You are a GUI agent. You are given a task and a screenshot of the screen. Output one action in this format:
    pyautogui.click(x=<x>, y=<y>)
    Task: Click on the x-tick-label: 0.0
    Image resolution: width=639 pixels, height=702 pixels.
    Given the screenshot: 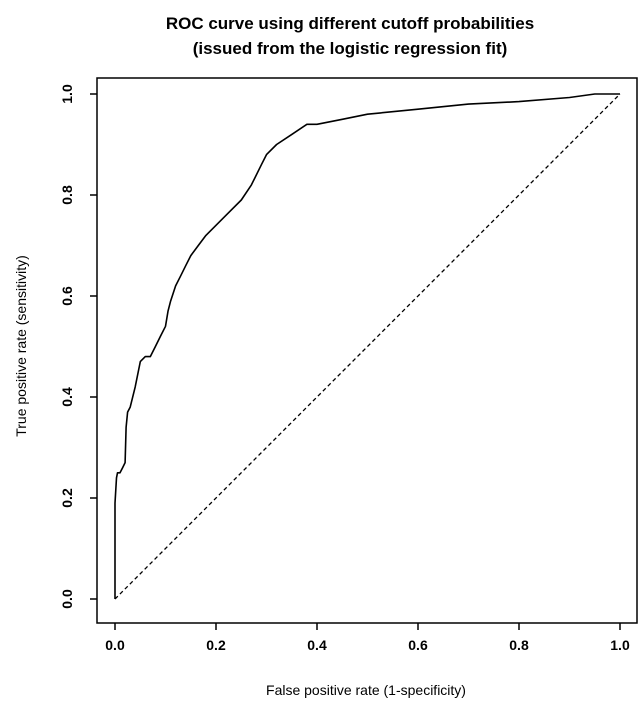 What is the action you would take?
    pyautogui.click(x=115, y=645)
    